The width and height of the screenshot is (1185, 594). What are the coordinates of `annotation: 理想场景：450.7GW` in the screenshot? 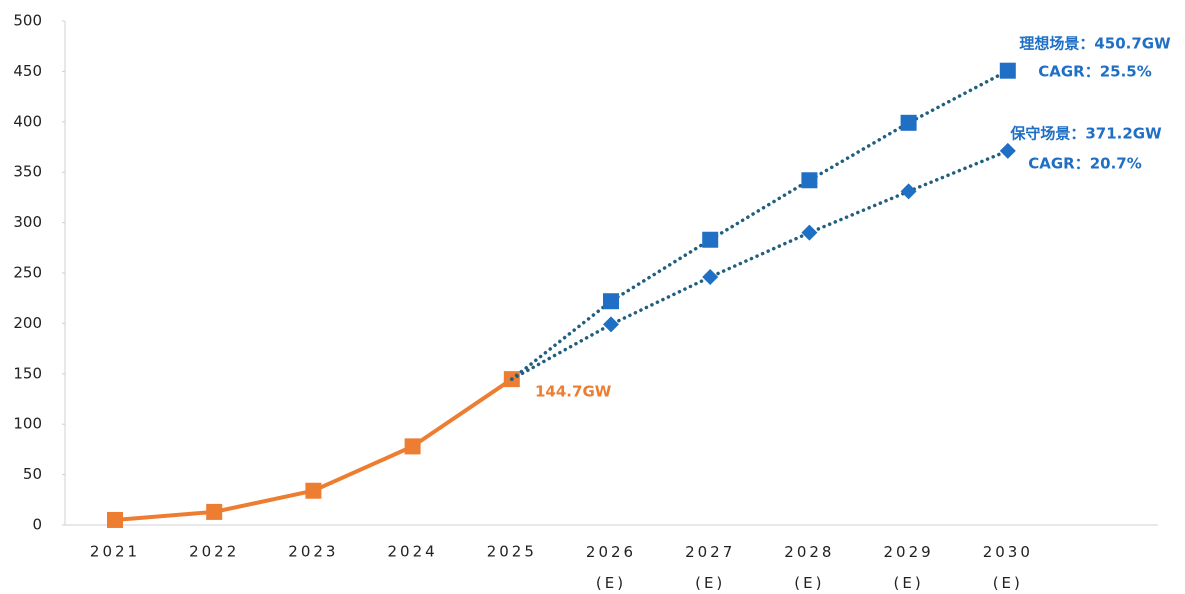 It's located at (1095, 44).